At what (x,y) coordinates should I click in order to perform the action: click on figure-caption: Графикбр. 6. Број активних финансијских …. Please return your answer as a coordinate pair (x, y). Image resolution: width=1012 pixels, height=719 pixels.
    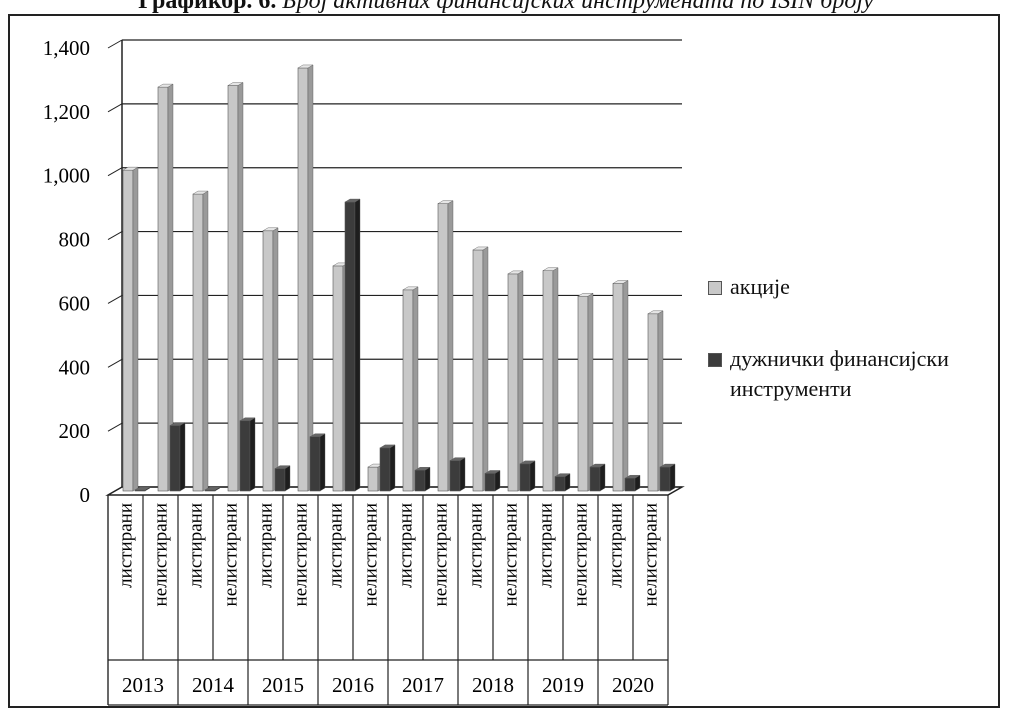
    Looking at the image, I should click on (506, 7).